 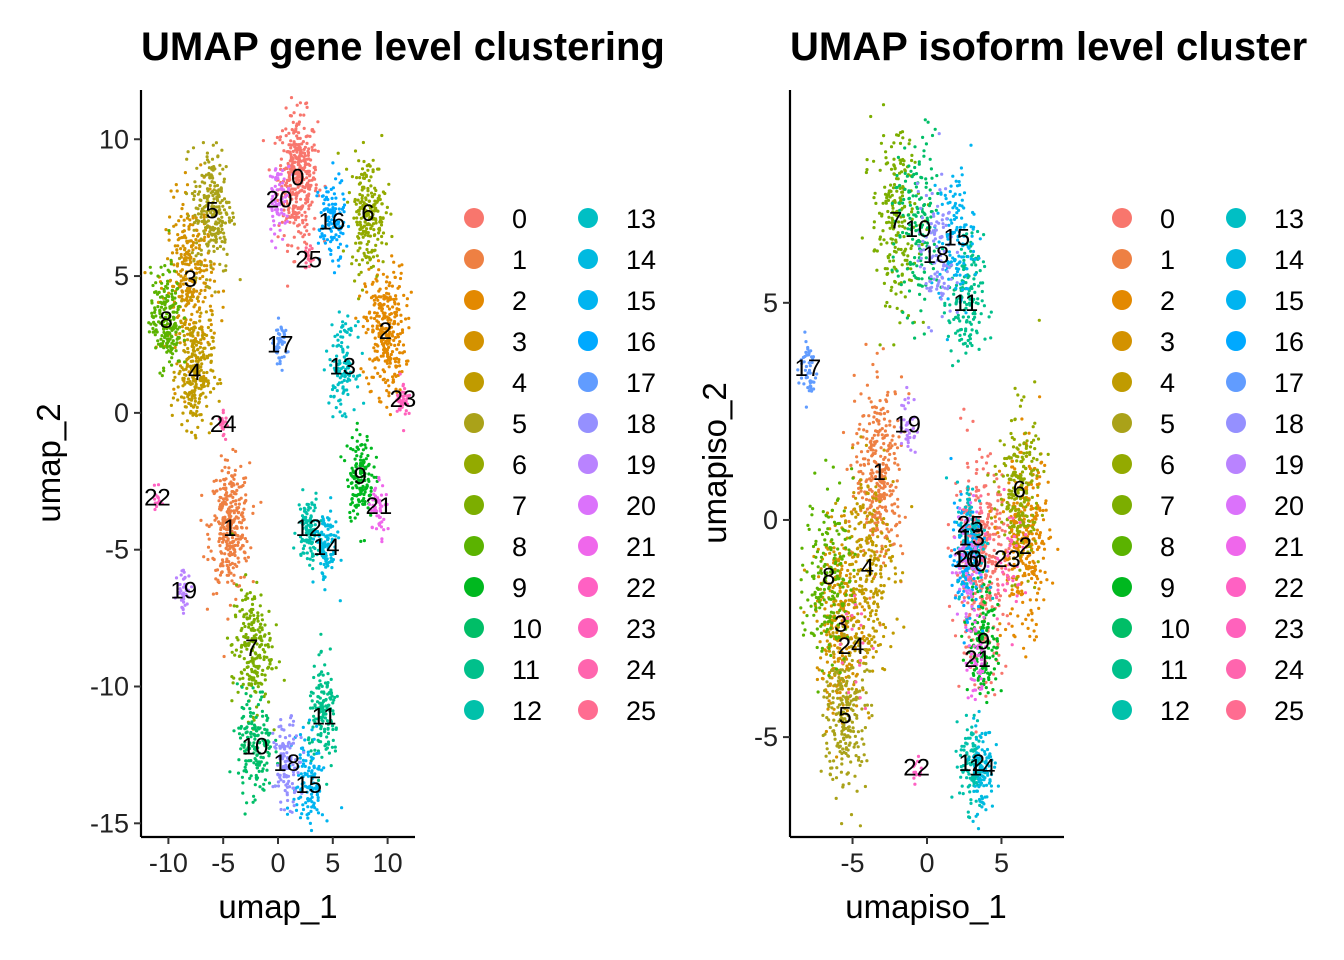 What do you see at coordinates (277, 863) in the screenshot?
I see `x-tick-label: 0` at bounding box center [277, 863].